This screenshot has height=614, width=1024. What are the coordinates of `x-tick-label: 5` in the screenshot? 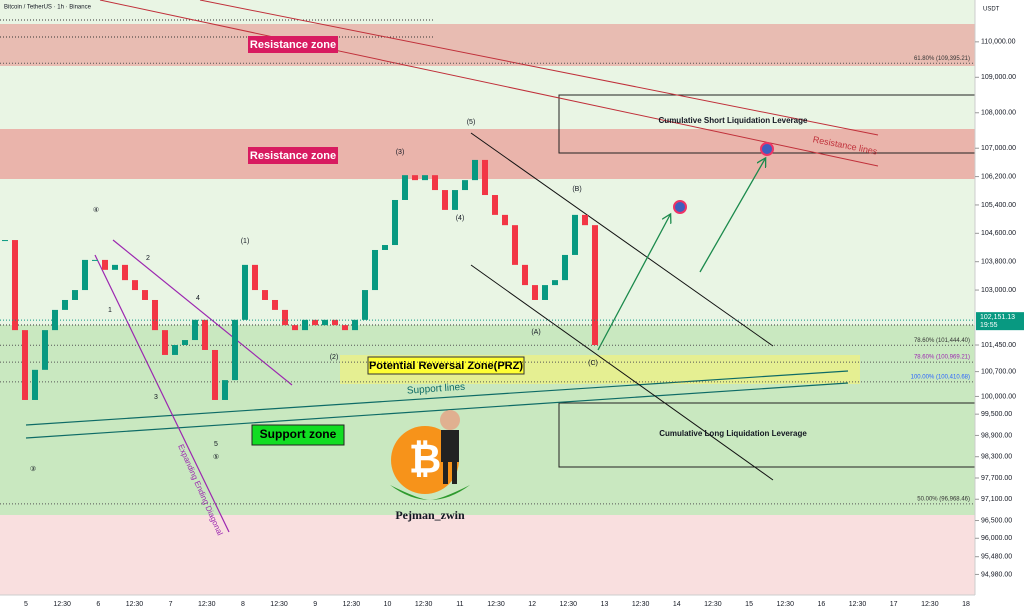 It's located at (26, 604).